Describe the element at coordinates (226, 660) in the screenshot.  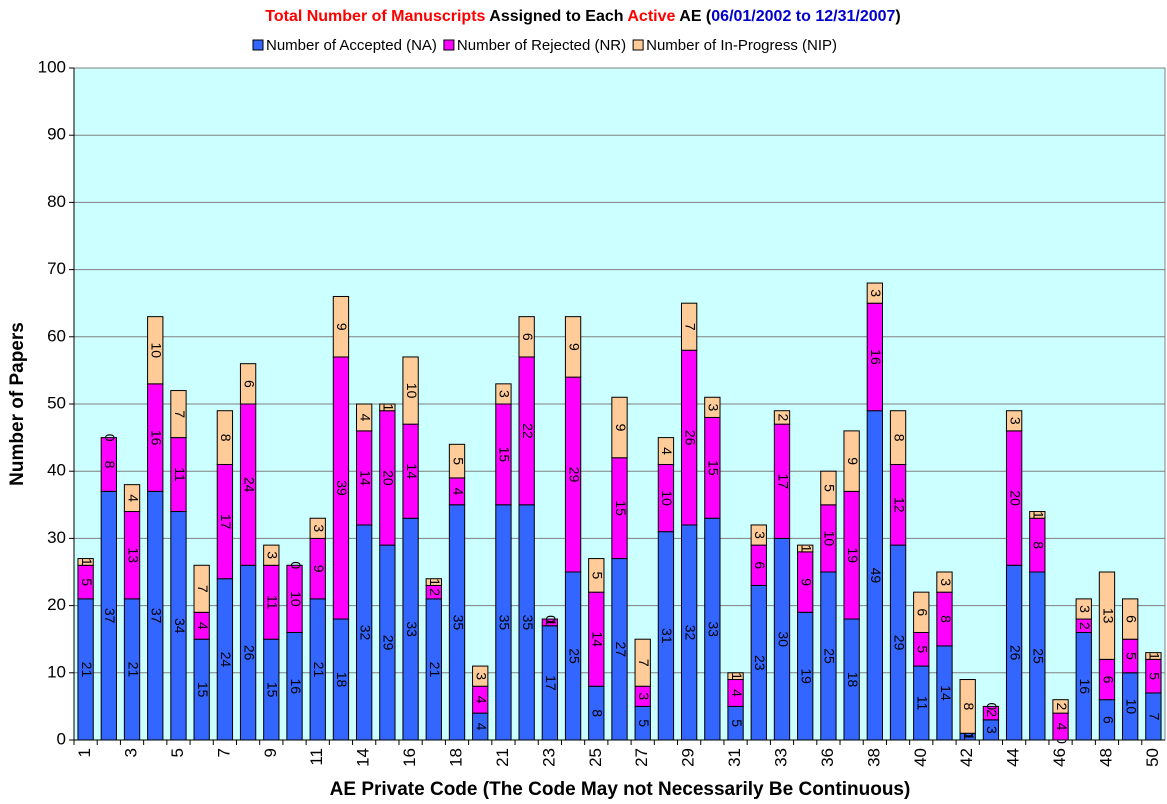
I see `data-label: 24` at that location.